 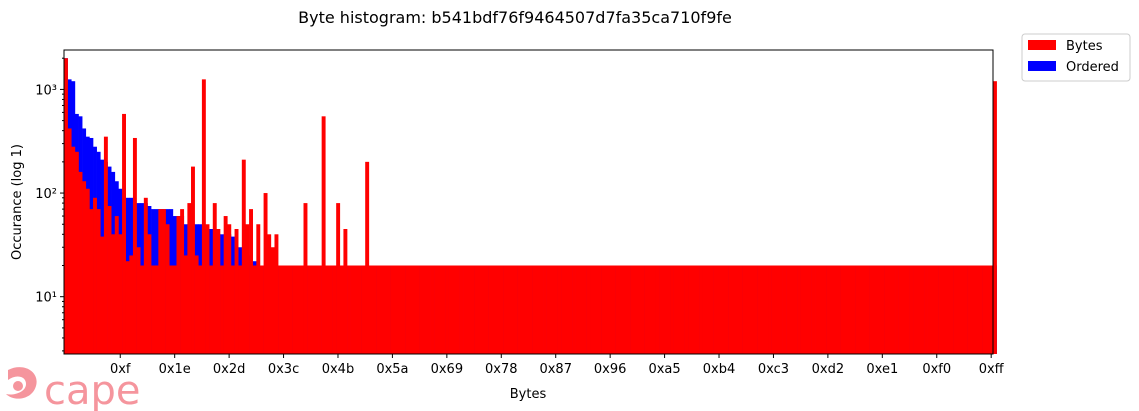 What do you see at coordinates (501, 369) in the screenshot?
I see `x-tick-label: 0x78` at bounding box center [501, 369].